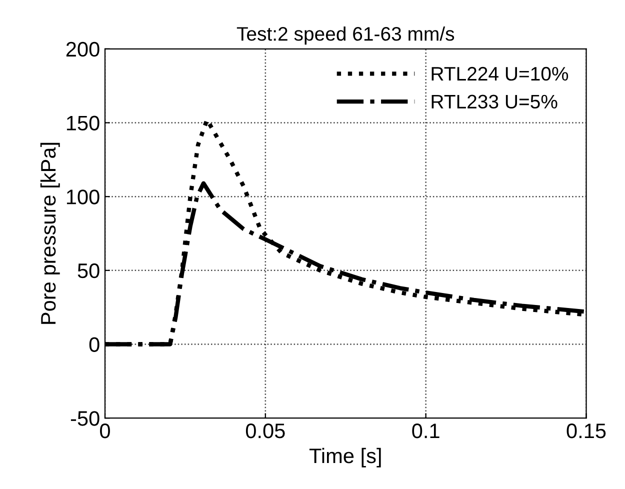 This screenshot has width=625, height=489. I want to click on legend-label: RTL233 U=5%, so click(495, 101).